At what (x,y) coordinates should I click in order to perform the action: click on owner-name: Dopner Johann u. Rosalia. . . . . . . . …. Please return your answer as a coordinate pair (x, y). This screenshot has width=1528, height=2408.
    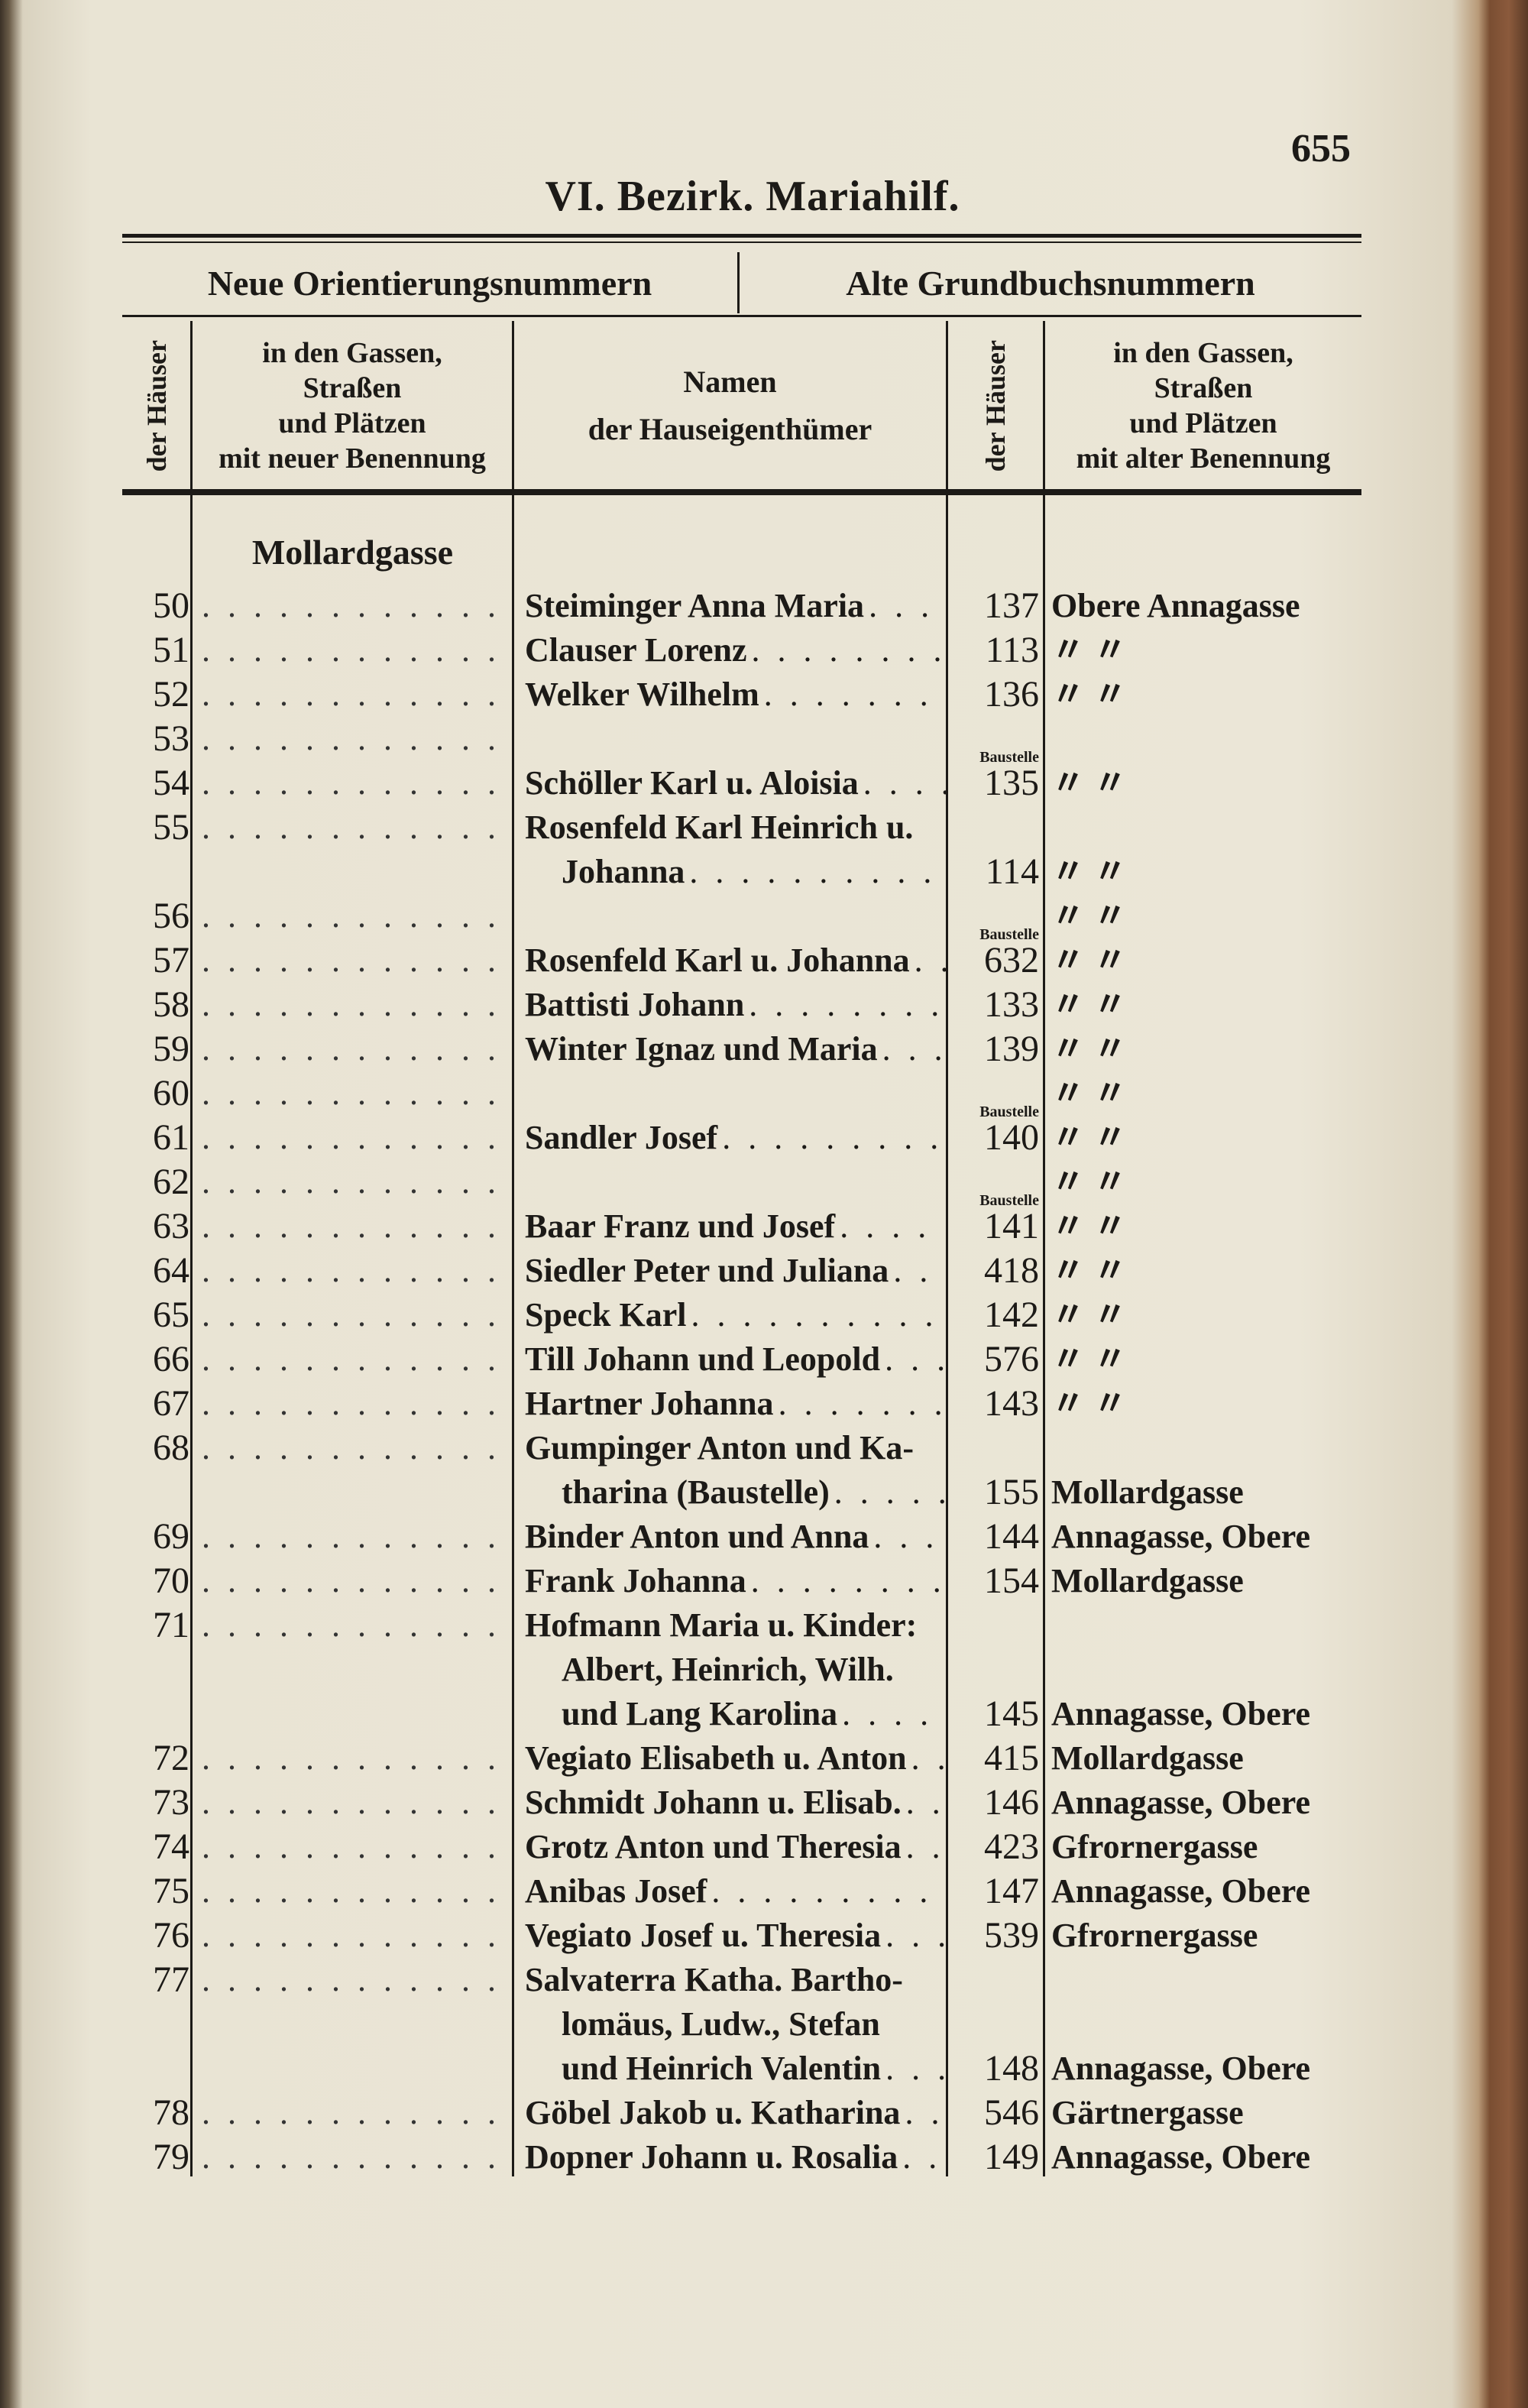
    Looking at the image, I should click on (731, 2157).